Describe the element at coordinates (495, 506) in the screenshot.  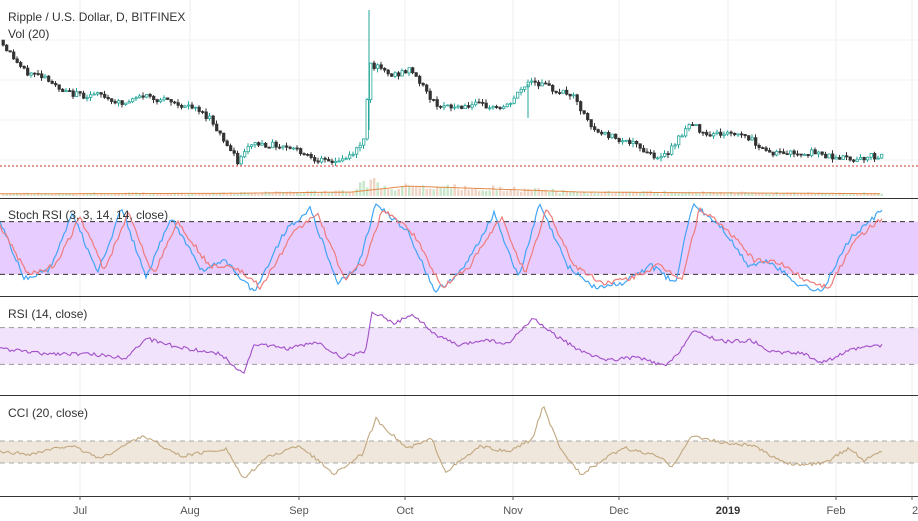
I see `x-axis: Jul Aug Sep Oct Nov Dec 2019 Feb 23` at that location.